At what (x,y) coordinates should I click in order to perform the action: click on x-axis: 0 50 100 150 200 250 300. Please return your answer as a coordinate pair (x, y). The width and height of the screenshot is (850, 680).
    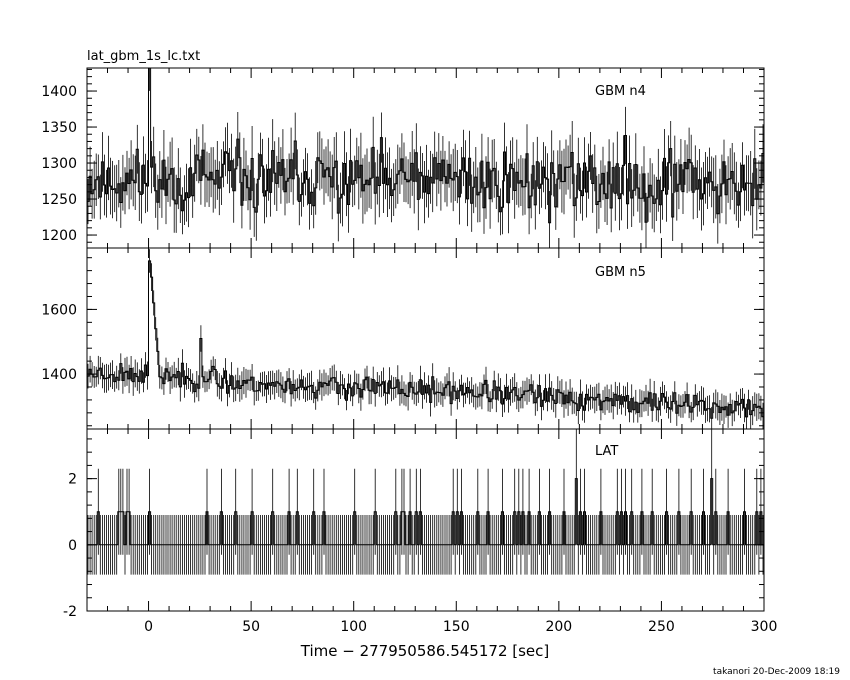
    Looking at the image, I should click on (460, 627).